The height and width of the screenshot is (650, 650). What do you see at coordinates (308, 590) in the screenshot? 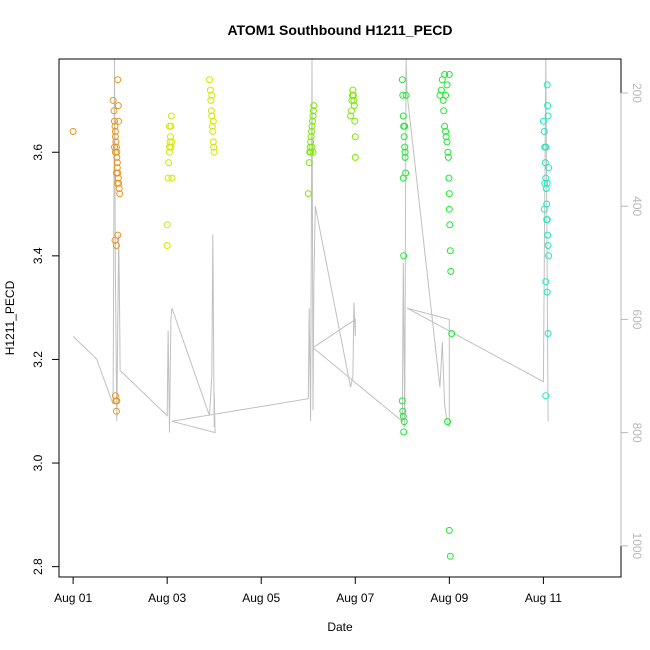
I see `x-axis: Aug 01 Aug 03 Aug 05 Aug 07 Aug 09 Aug 11` at bounding box center [308, 590].